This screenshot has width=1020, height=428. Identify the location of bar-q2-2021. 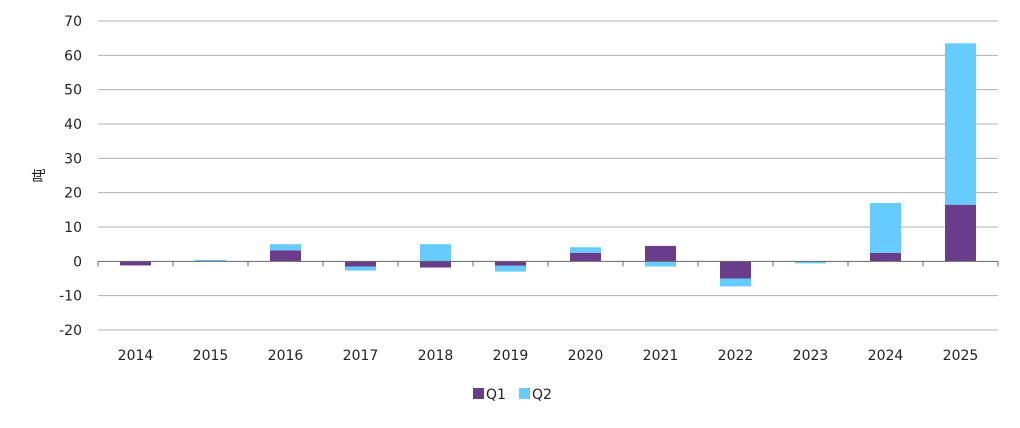
(660, 264).